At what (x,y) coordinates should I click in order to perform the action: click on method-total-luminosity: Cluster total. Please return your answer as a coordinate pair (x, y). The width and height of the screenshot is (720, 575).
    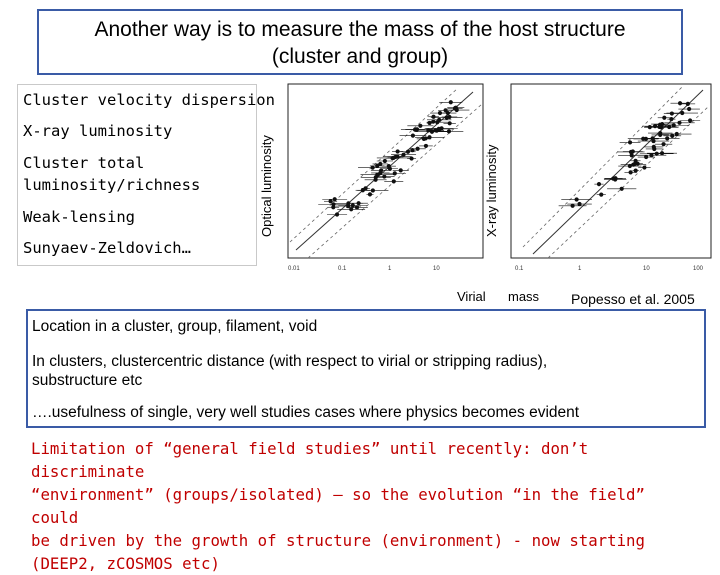
    Looking at the image, I should click on (84, 163).